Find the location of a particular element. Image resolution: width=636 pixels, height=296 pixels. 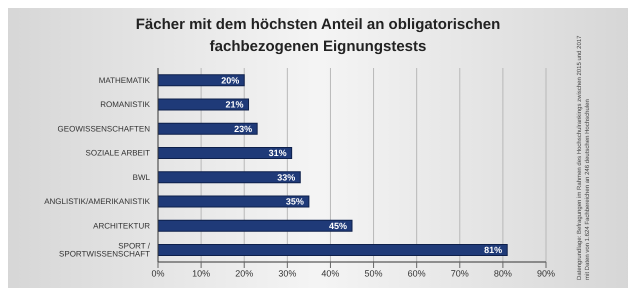

x-tick-label: 30% is located at coordinates (287, 273).